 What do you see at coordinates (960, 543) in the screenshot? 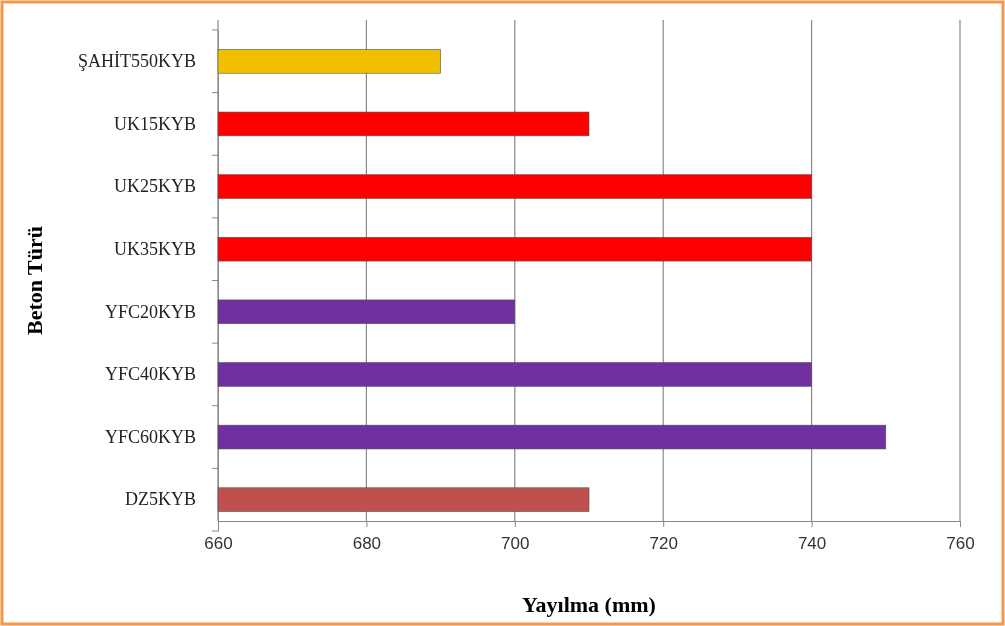
I see `x-tick-label: 760` at bounding box center [960, 543].